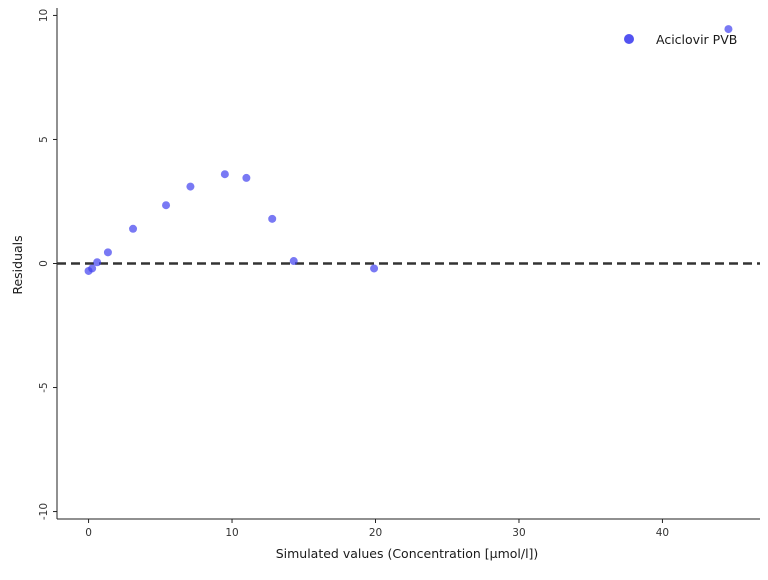 This screenshot has width=768, height=580. What do you see at coordinates (44, 263) in the screenshot?
I see `y-tick-label: 0` at bounding box center [44, 263].